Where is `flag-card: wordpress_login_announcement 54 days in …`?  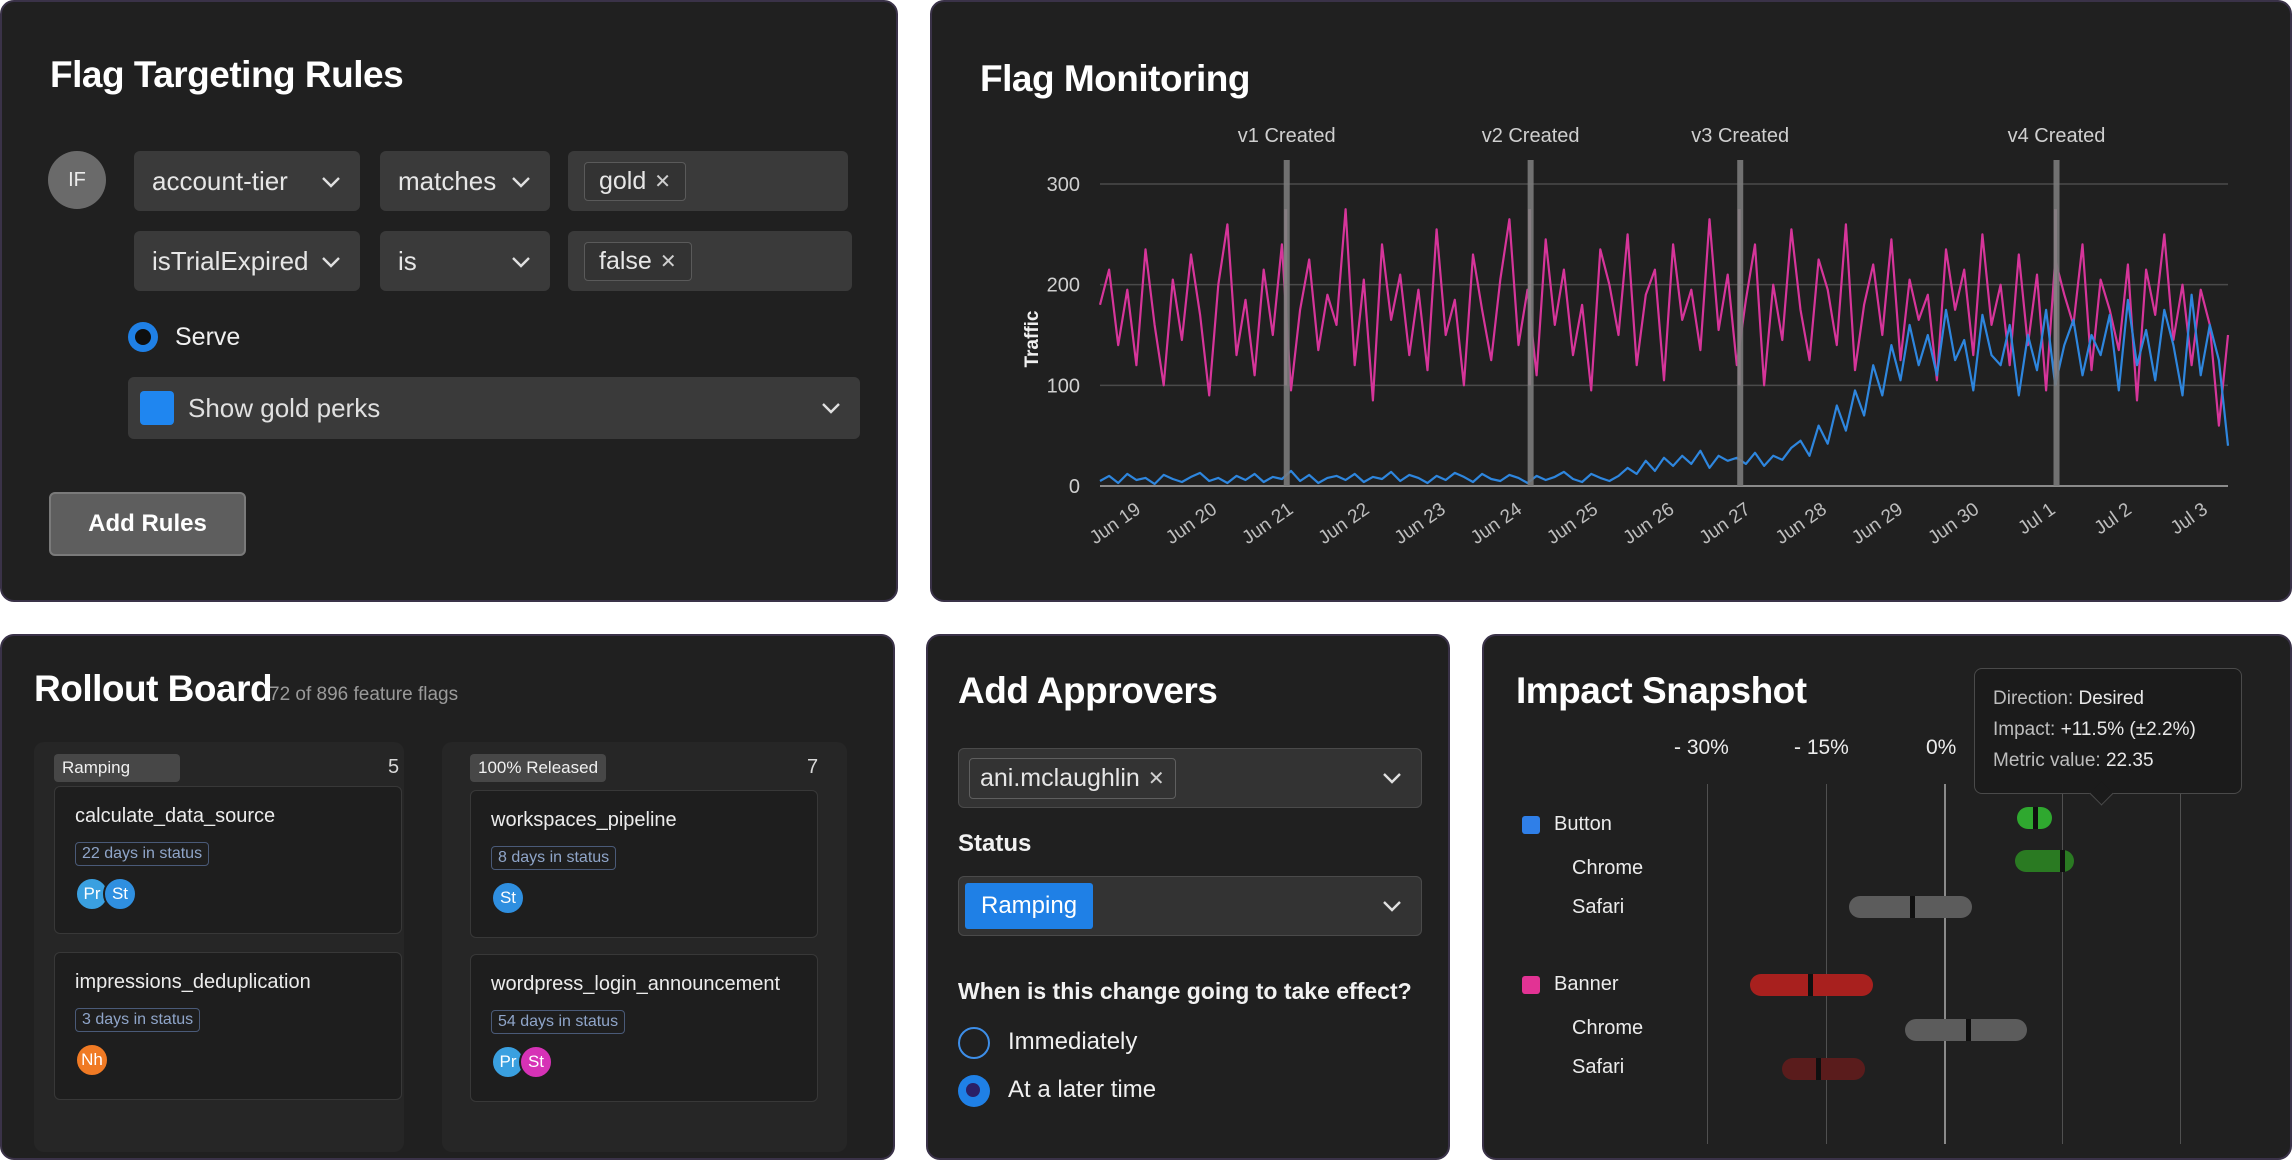 flag-card: wordpress_login_announcement 54 days in … is located at coordinates (644, 1028).